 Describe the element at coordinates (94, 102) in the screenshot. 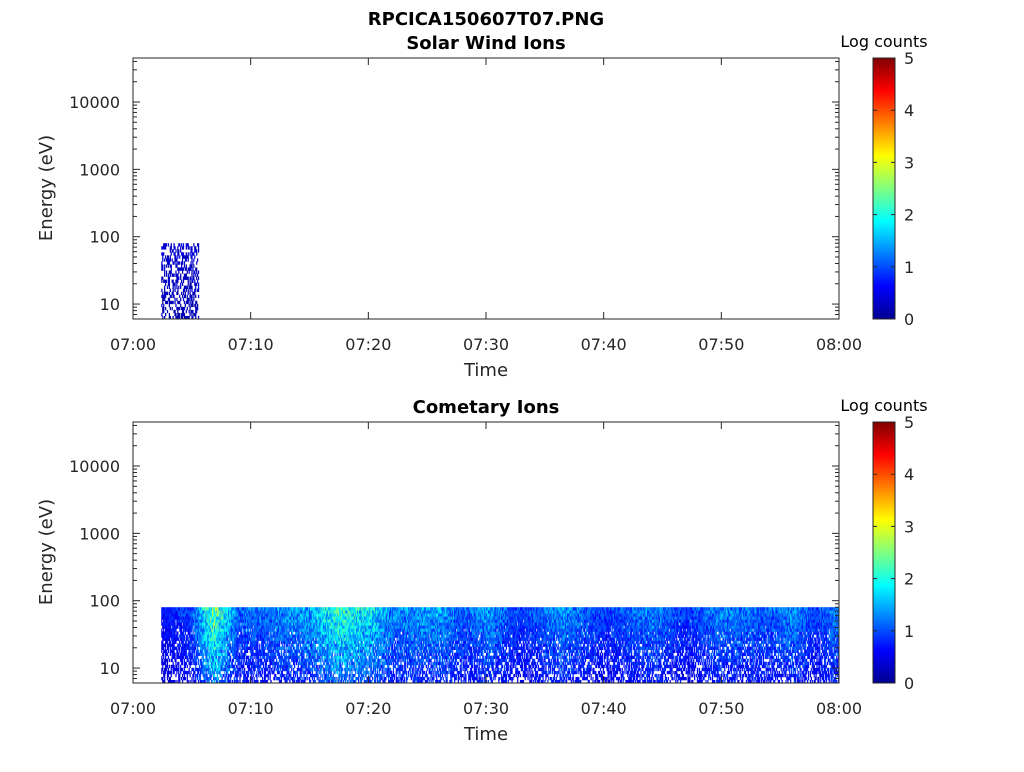

I see `y-tick-label: 10000` at that location.